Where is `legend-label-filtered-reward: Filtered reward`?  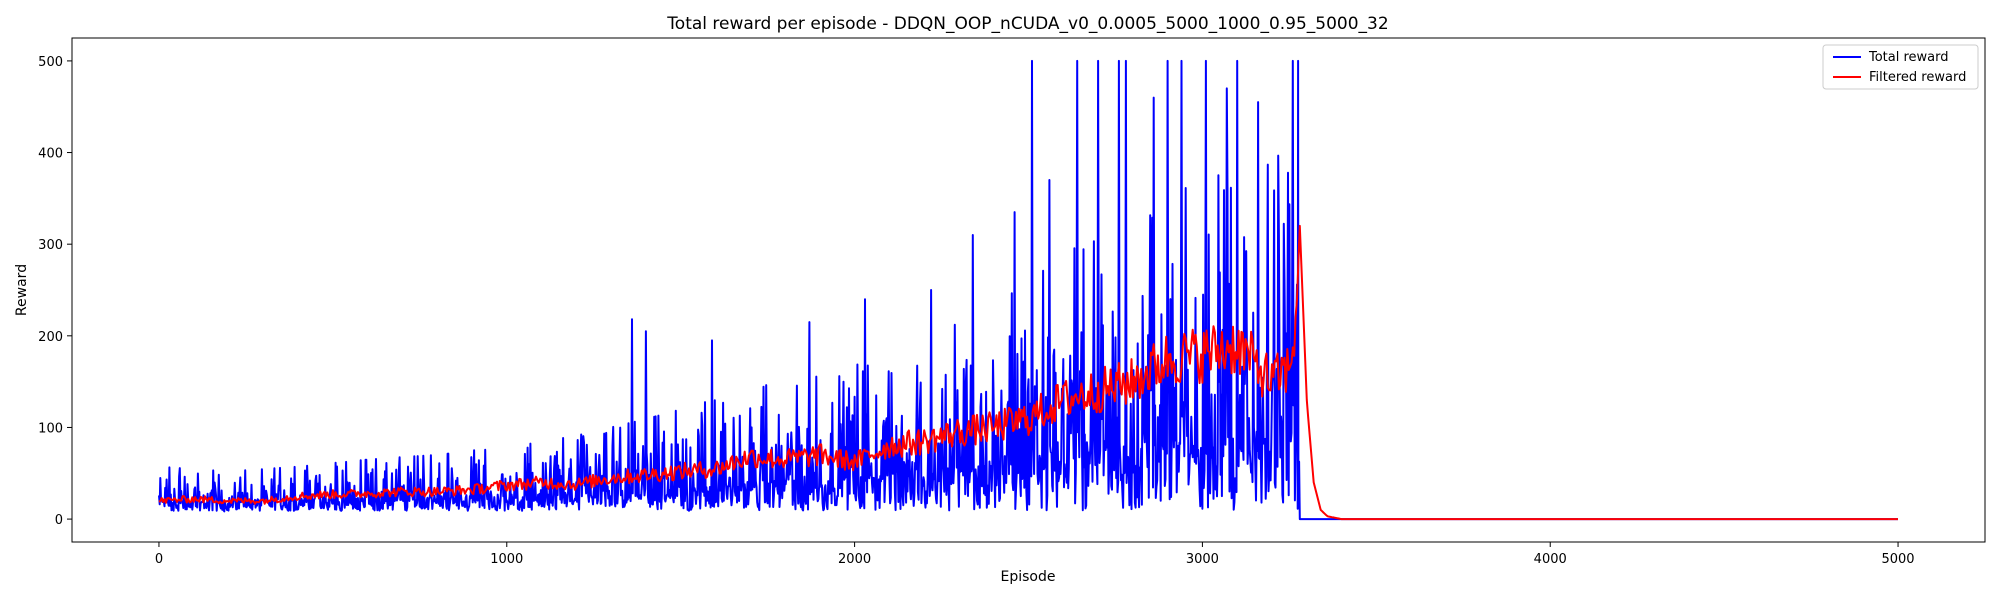
legend-label-filtered-reward: Filtered reward is located at coordinates (1917, 77).